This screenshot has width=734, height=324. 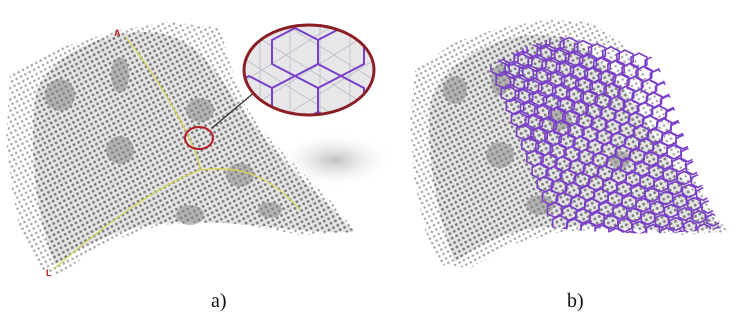 I want to click on drop-shadow, so click(x=335, y=160).